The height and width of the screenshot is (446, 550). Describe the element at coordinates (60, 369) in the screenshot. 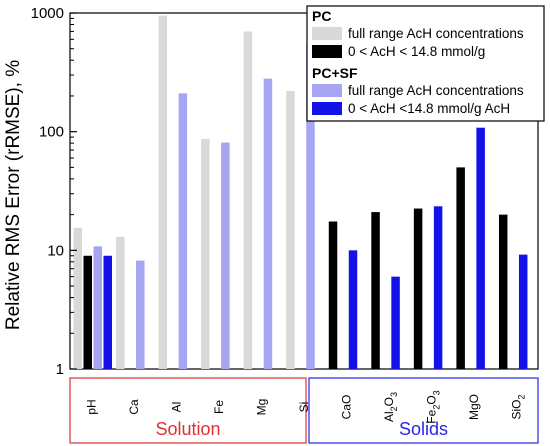

I see `y-tick-label: 1` at that location.